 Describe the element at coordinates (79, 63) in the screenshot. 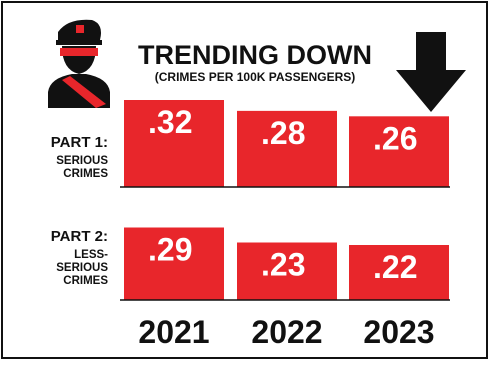

I see `police-officer-icon` at that location.